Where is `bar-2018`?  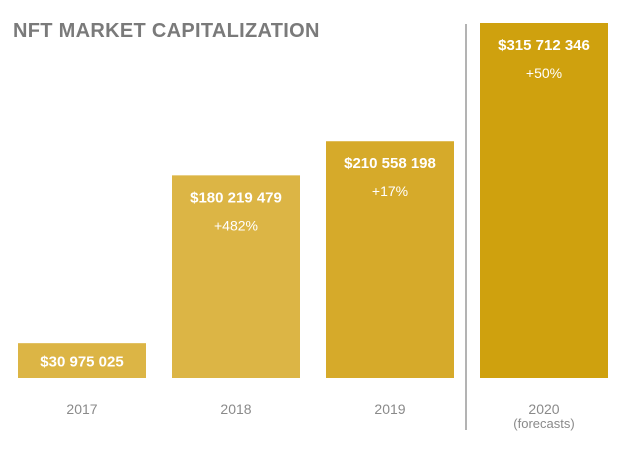 bar-2018 is located at coordinates (236, 276).